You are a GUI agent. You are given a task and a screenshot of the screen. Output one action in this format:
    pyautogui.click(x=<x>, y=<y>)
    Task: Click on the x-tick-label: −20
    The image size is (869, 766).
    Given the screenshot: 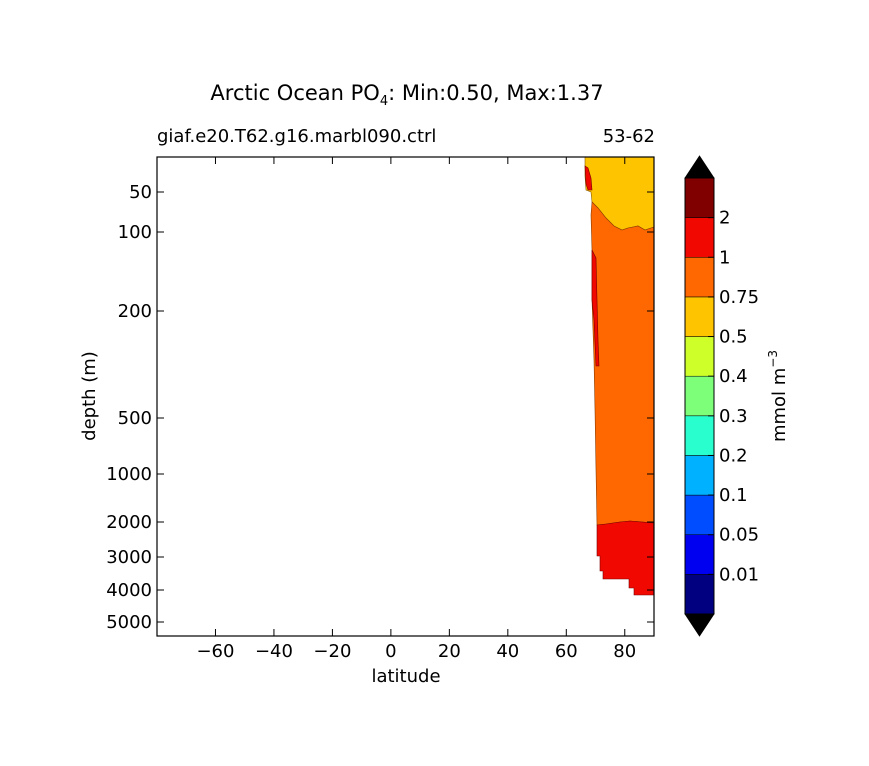 What is the action you would take?
    pyautogui.click(x=332, y=651)
    